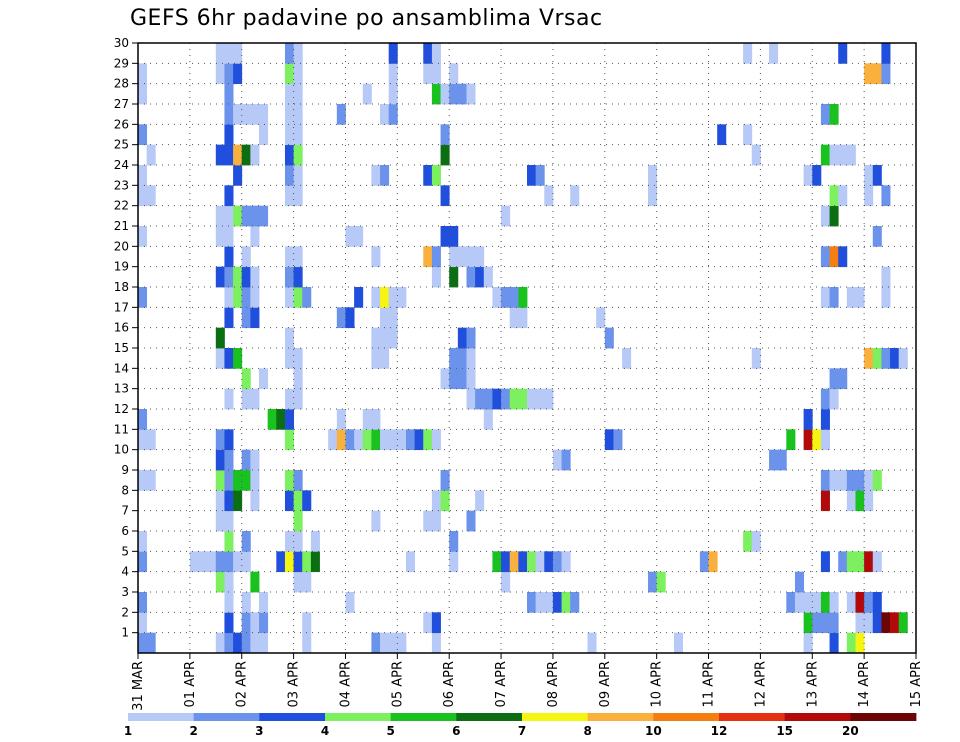 This screenshot has height=742, width=960. What do you see at coordinates (784, 731) in the screenshot?
I see `colorbar-label: 15` at bounding box center [784, 731].